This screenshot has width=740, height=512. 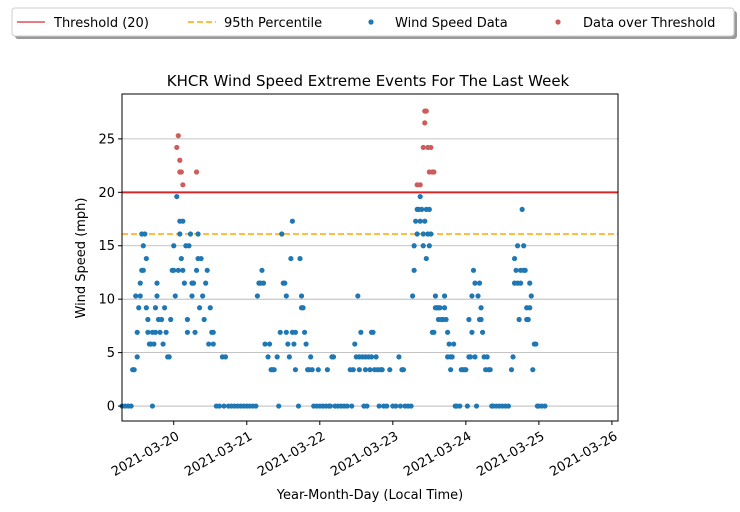 What do you see at coordinates (649, 23) in the screenshot?
I see `legend-over-threshold-label: Data over Threshold` at bounding box center [649, 23].